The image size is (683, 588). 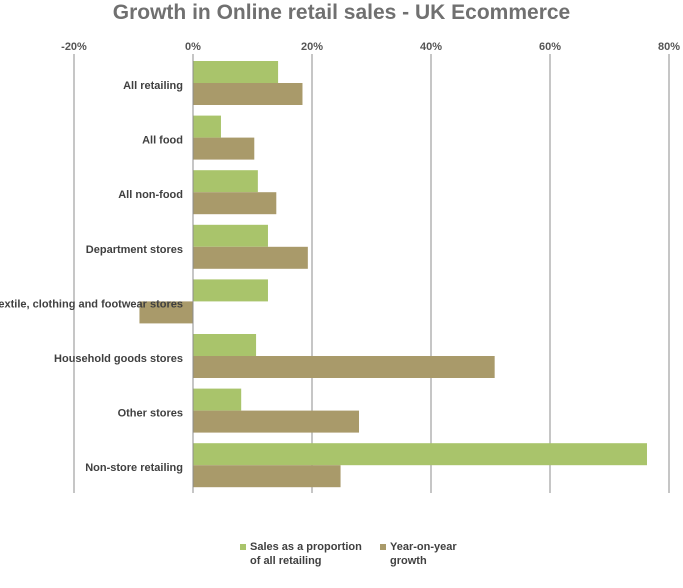 I want to click on legend-item-sales-proportion: Sales as a proportion of all retailing, so click(x=307, y=554).